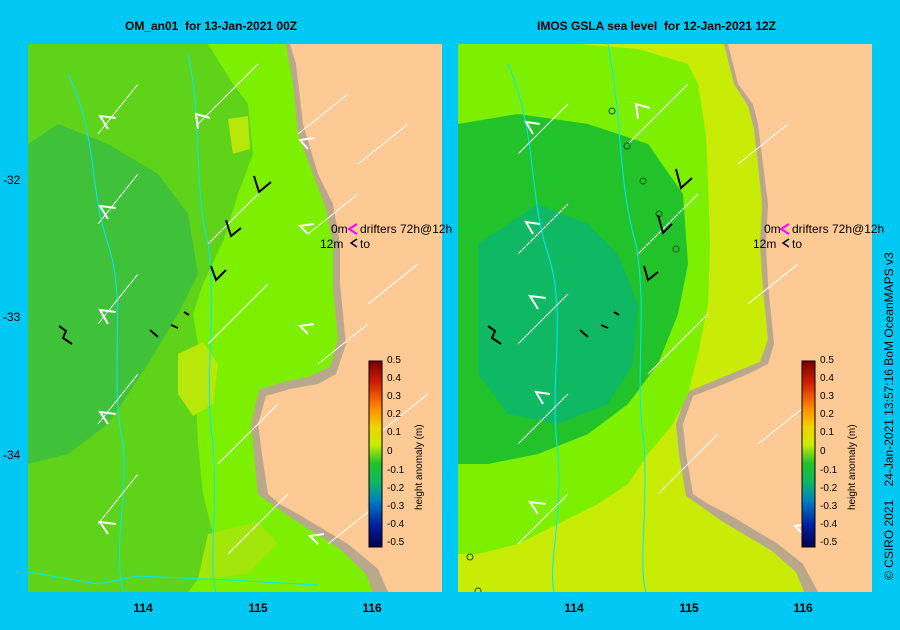 This screenshot has width=900, height=630. I want to click on y-tick-label: -32, so click(12, 180).